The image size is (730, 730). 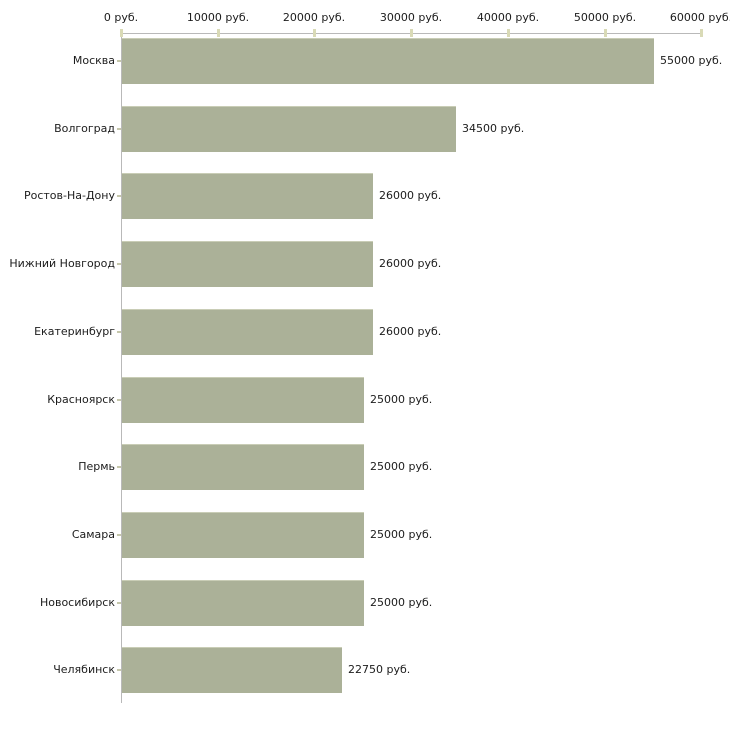 I want to click on value-label: 22750 руб., so click(x=379, y=669).